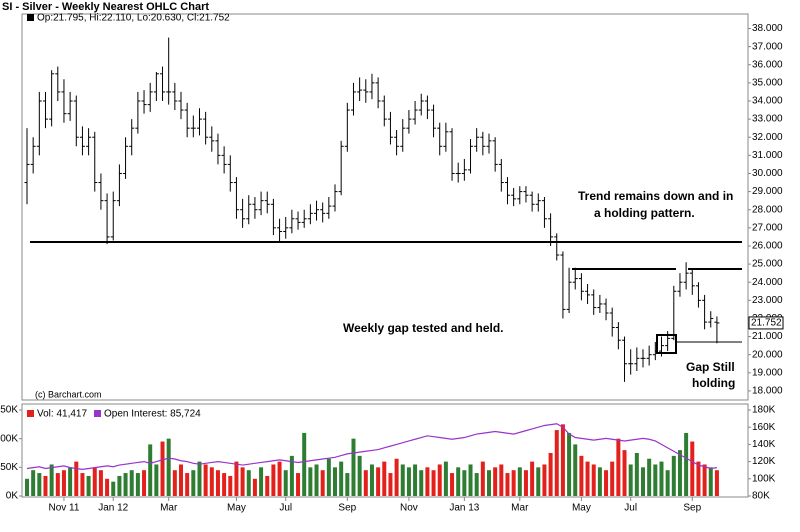  I want to click on open-interest-line, so click(372, 446).